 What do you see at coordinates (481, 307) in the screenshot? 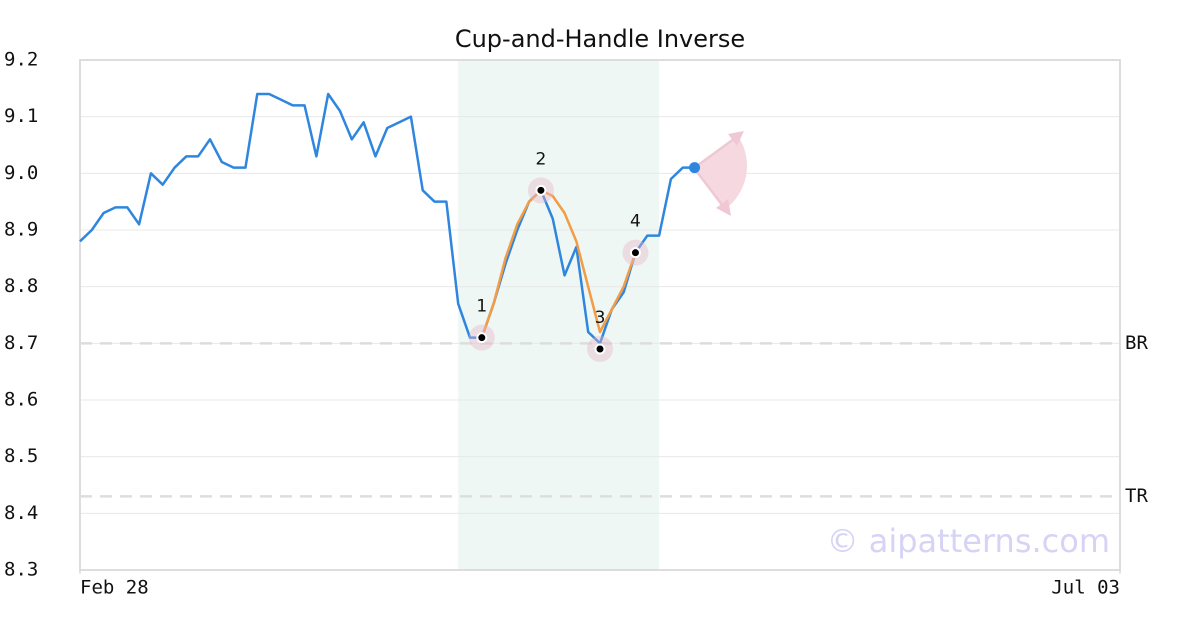
I see `point-label: 1` at bounding box center [481, 307].